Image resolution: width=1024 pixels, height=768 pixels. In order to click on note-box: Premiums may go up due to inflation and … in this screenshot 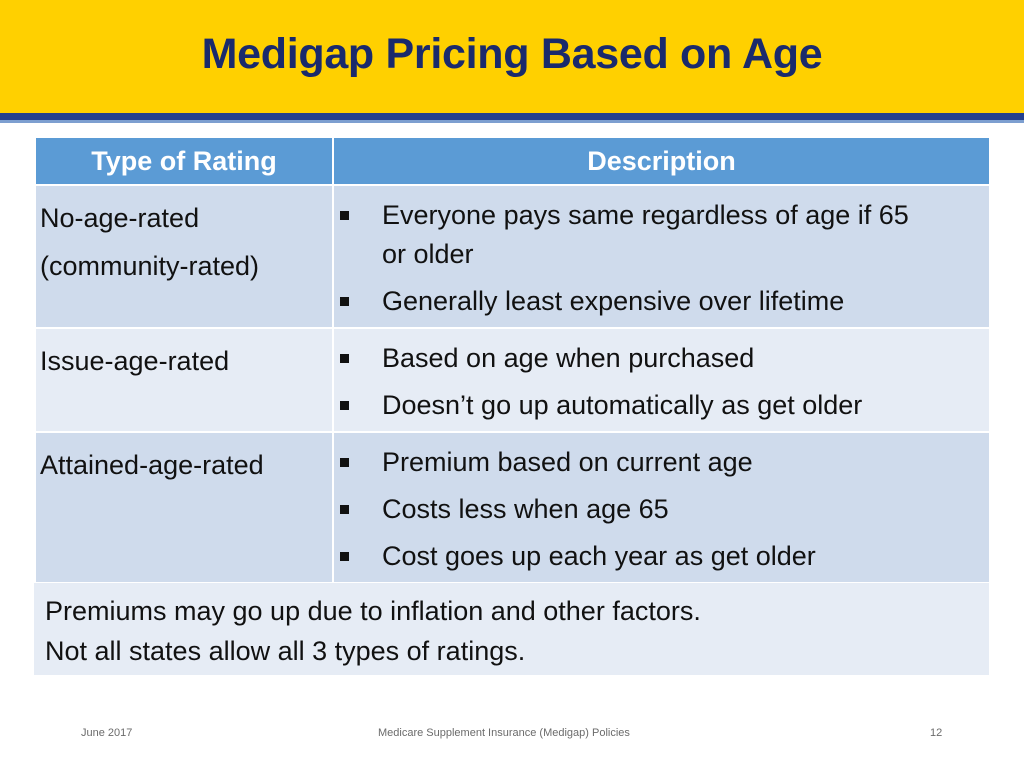, I will do `click(511, 629)`.